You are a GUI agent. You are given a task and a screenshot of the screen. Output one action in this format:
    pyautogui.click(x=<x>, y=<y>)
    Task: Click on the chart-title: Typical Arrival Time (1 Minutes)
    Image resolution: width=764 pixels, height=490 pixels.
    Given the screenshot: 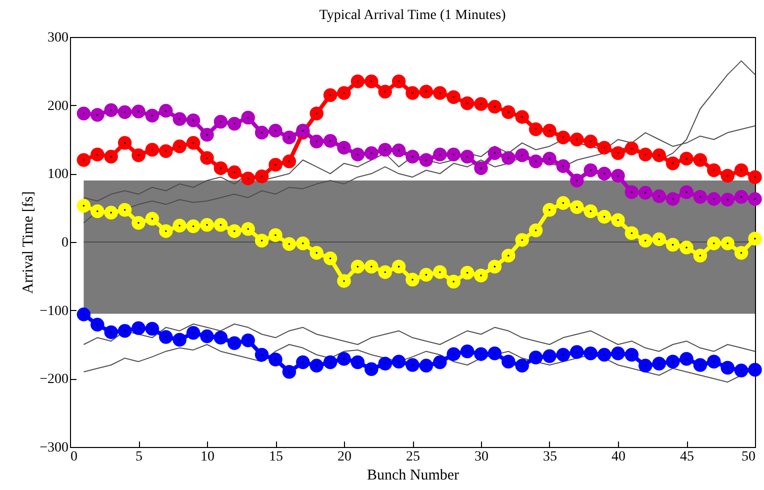 What is the action you would take?
    pyautogui.click(x=412, y=15)
    